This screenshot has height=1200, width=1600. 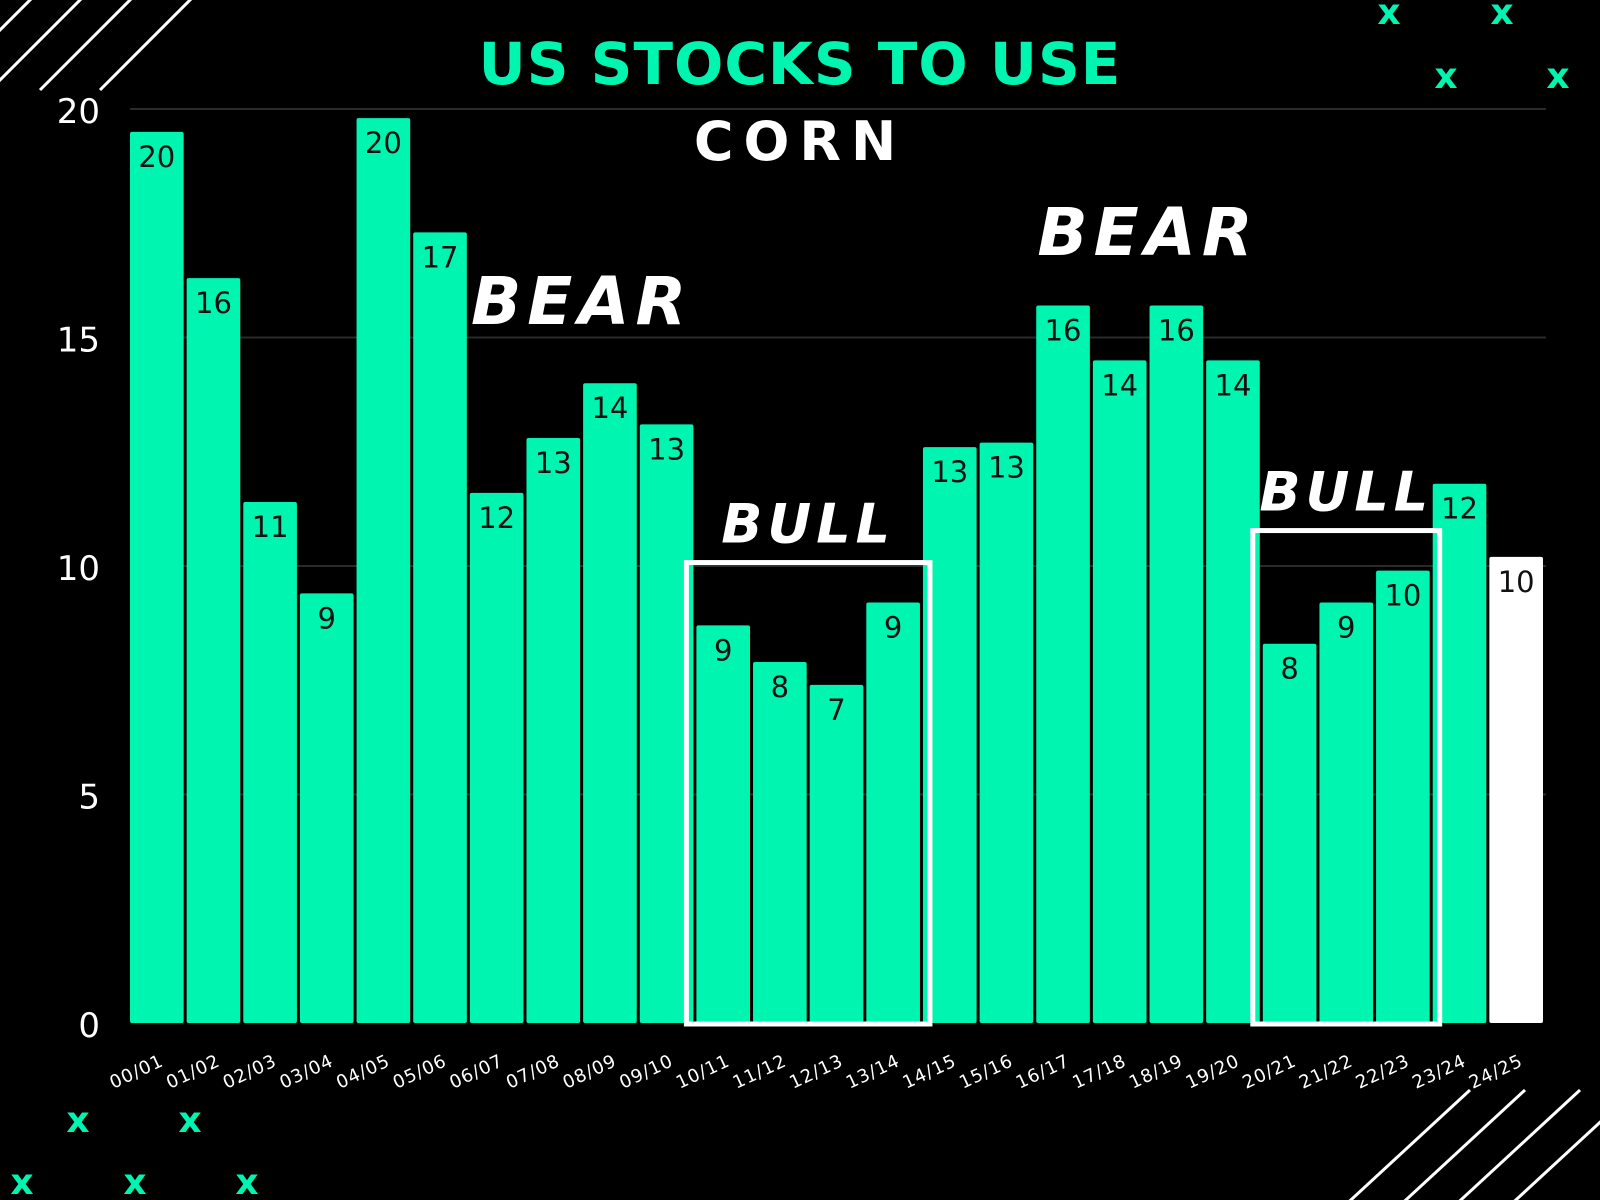 I want to click on x-tick-label: 15/16, so click(x=986, y=1071).